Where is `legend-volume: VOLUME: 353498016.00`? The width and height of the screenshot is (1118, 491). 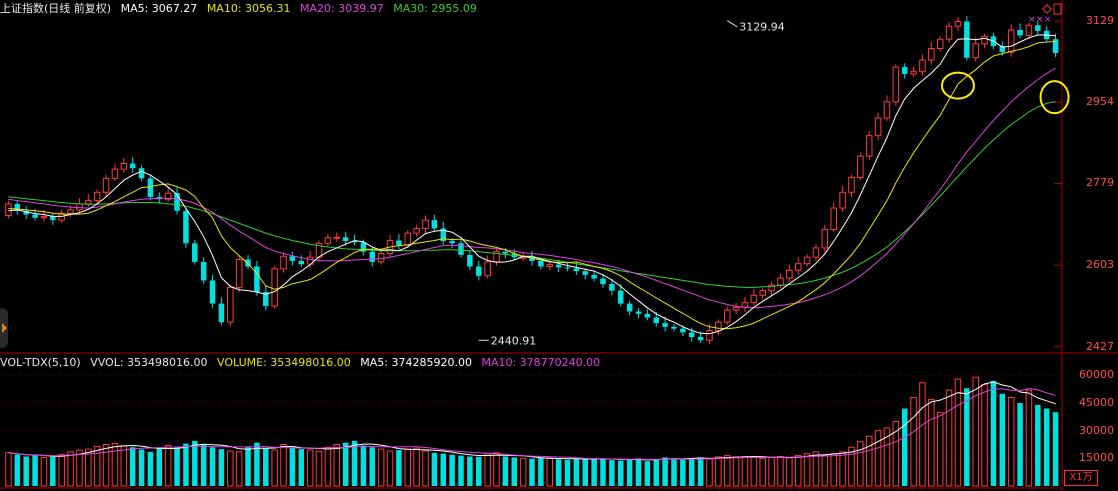 legend-volume: VOLUME: 353498016.00 is located at coordinates (284, 362).